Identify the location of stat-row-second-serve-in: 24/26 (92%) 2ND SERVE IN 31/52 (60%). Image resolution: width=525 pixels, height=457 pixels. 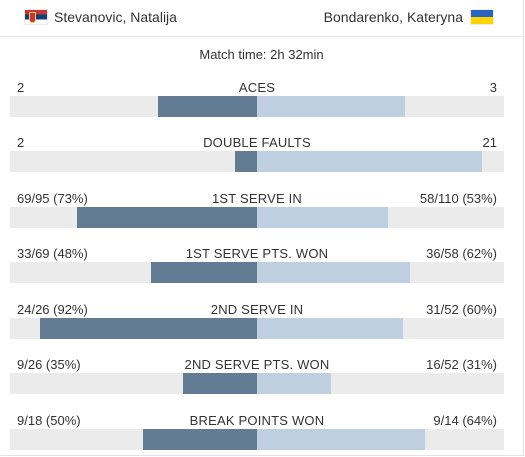
(257, 322).